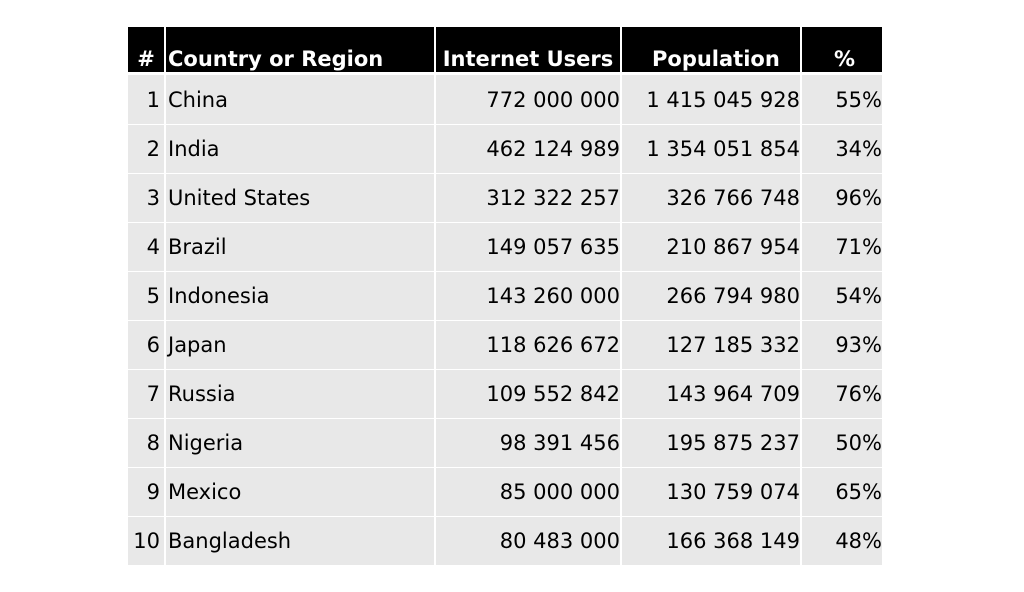  I want to click on table-row: 4 Brazil 149 057 635 210 867 954 71%, so click(505, 246).